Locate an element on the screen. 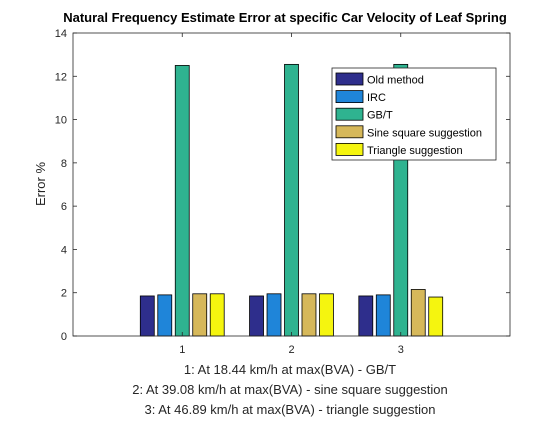 This screenshot has height=425, width=560. legend-label: GB/T is located at coordinates (380, 116).